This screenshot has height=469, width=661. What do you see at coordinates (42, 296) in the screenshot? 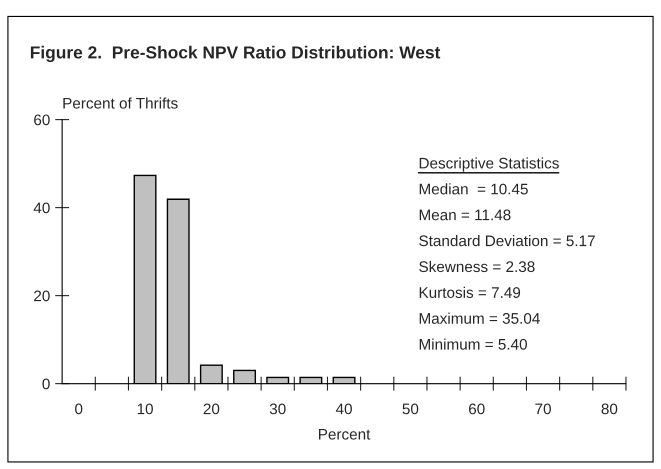
I see `y-tick-label: 20` at bounding box center [42, 296].